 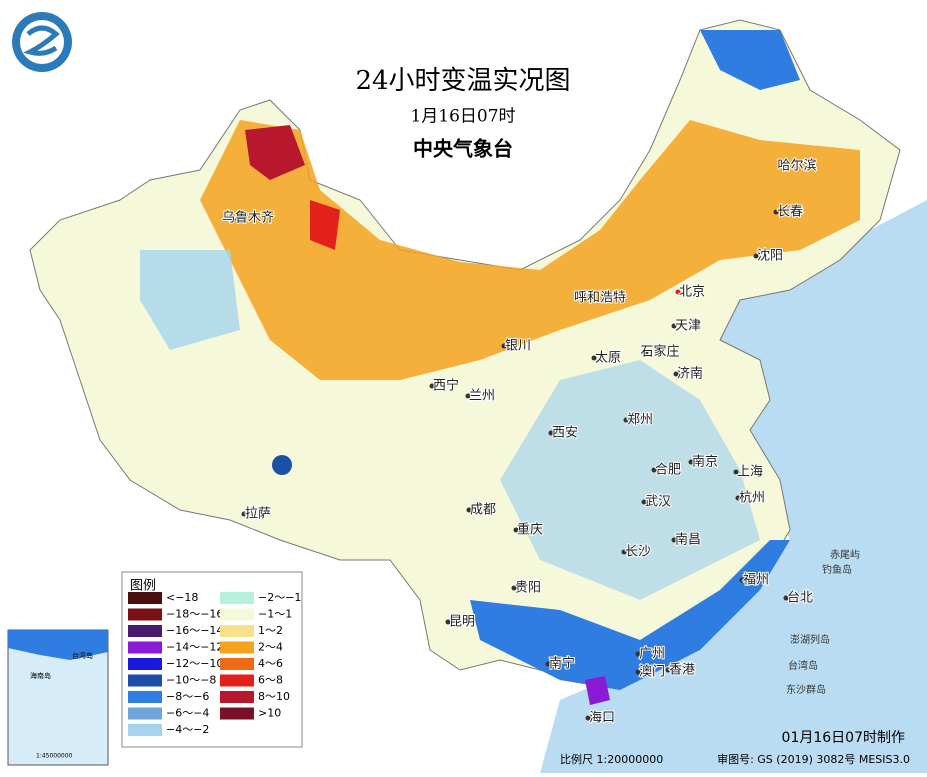 What do you see at coordinates (630, 615) in the screenshot?
I see `cold-region` at bounding box center [630, 615].